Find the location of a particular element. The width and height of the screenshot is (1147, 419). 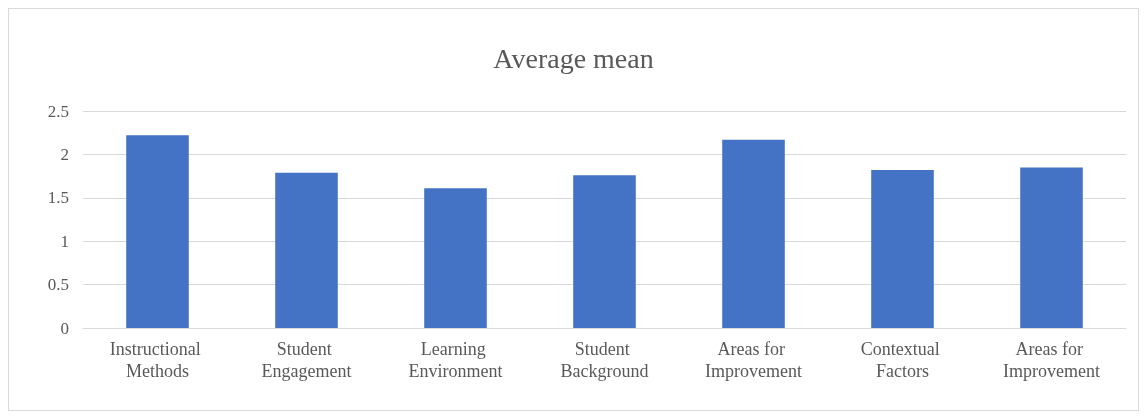

y-tick-label: 0.5 is located at coordinates (58, 285).